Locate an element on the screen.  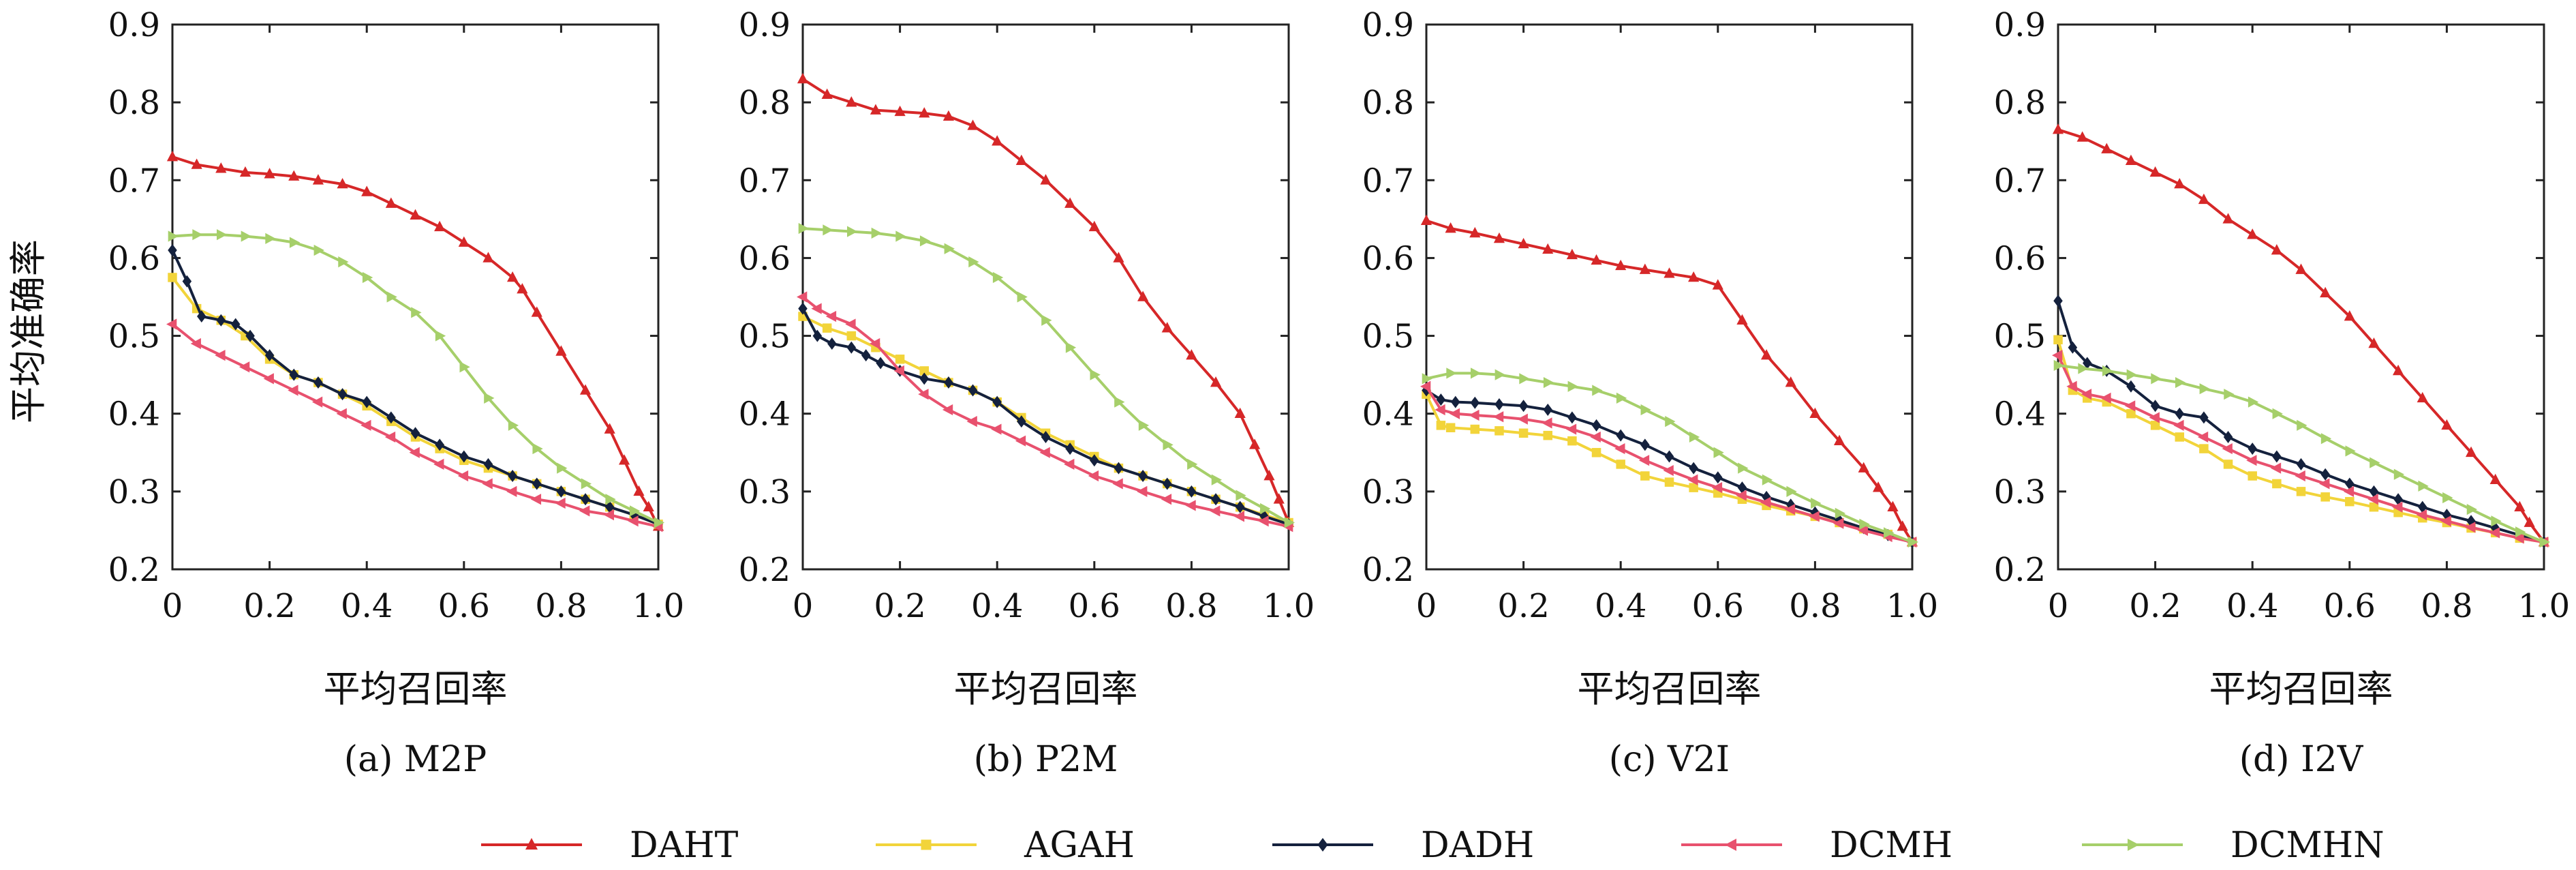
plot-frame is located at coordinates (415, 297).